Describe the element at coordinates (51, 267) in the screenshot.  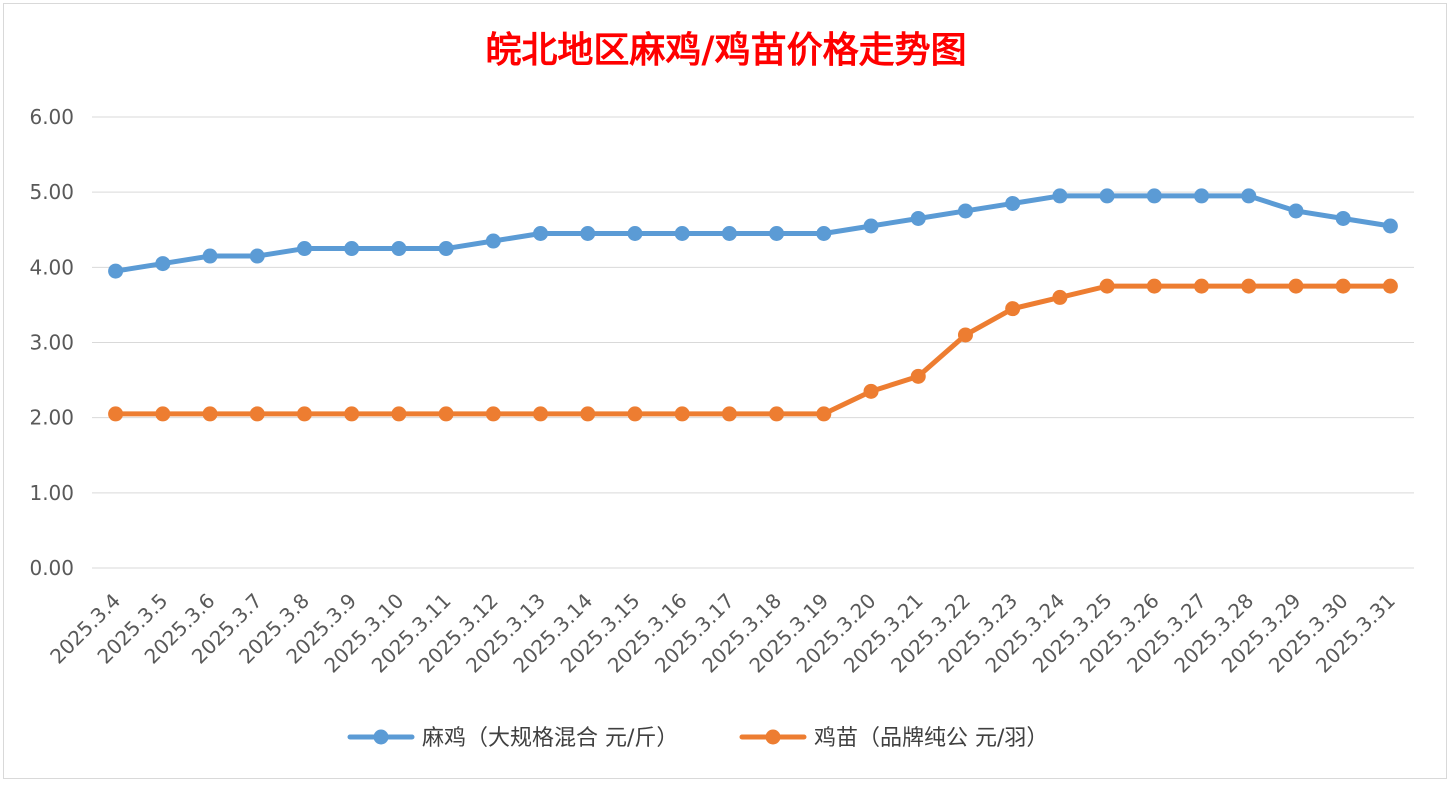
I see `y-tick-label: 4.00` at that location.